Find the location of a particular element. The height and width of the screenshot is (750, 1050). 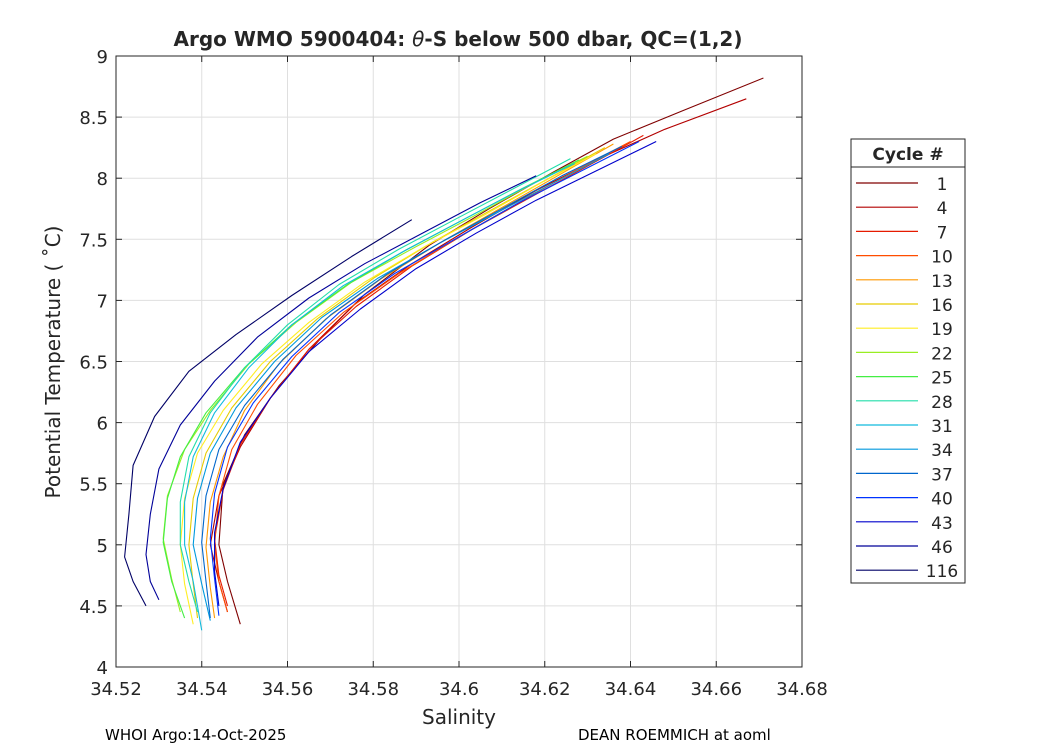

legend-label: 34 is located at coordinates (942, 451).